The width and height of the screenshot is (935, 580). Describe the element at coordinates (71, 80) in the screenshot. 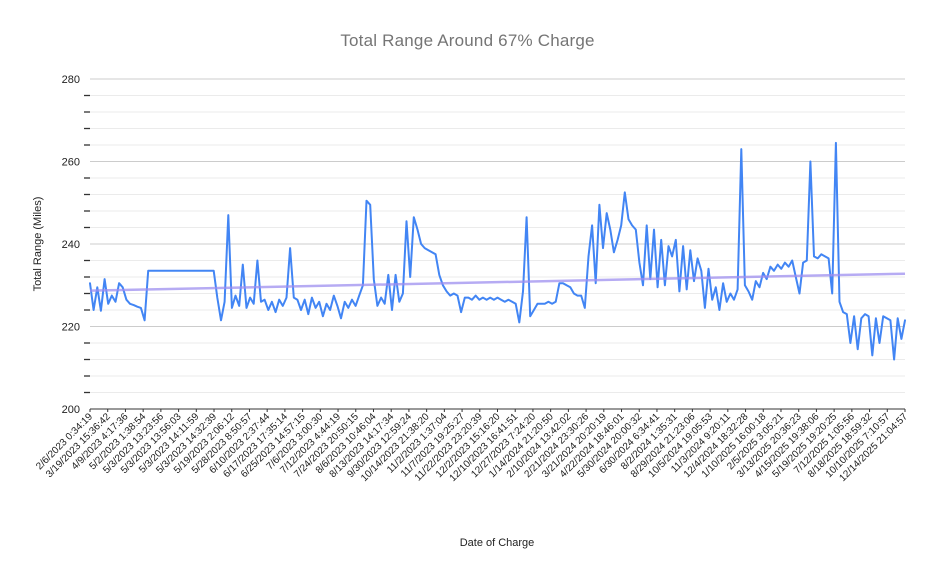

I see `y-tick-label: 280` at that location.